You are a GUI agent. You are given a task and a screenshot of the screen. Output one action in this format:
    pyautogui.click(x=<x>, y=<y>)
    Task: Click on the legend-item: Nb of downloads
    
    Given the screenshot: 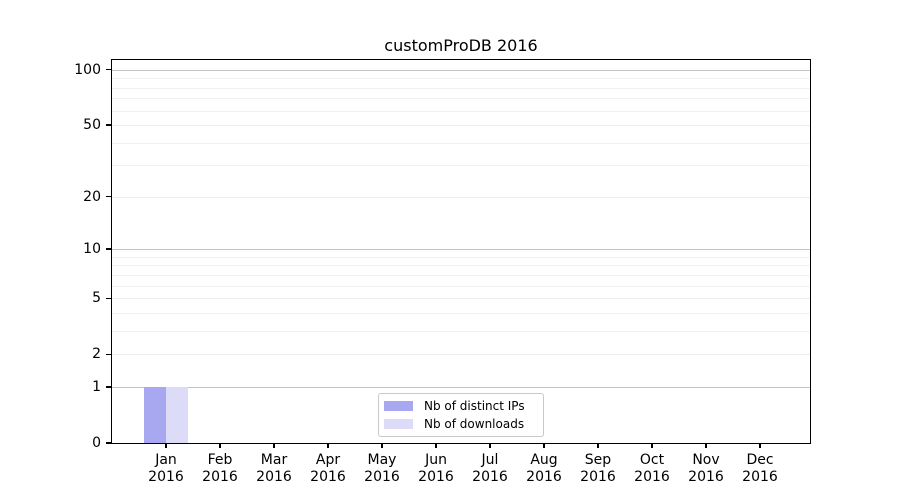 What is the action you would take?
    pyautogui.click(x=460, y=424)
    